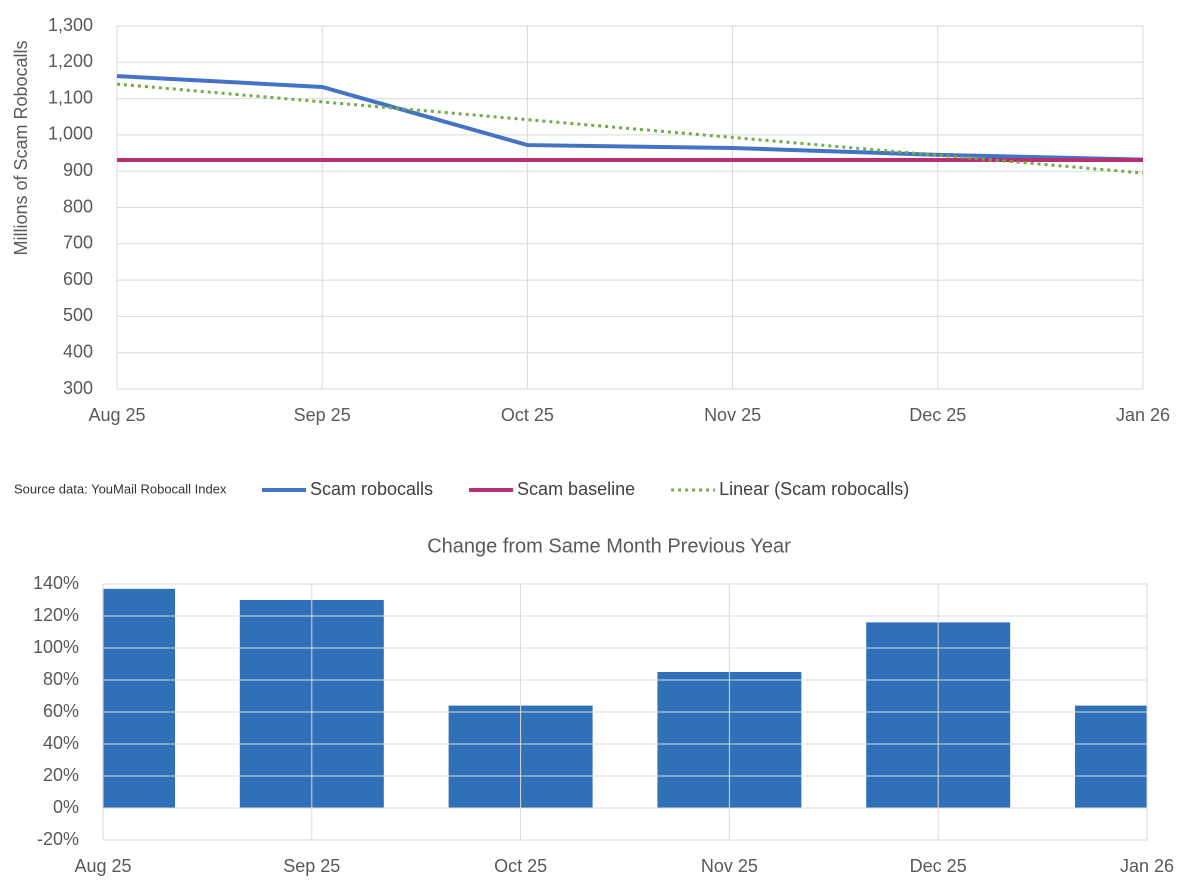 This screenshot has width=1198, height=891. Describe the element at coordinates (56, 583) in the screenshot. I see `y-tick-label: 140%` at that location.